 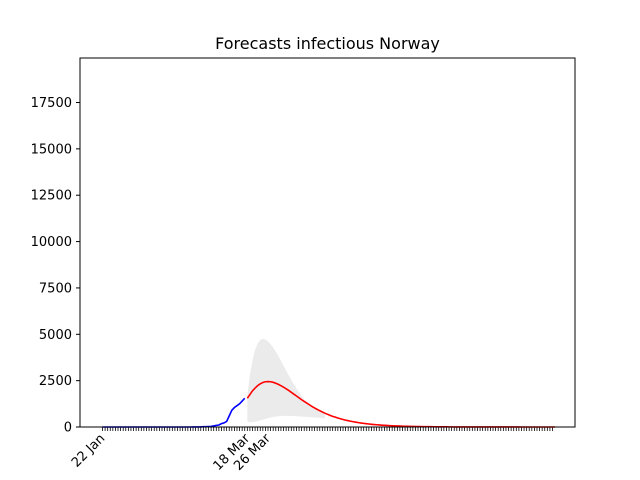 What do you see at coordinates (55, 335) in the screenshot?
I see `y-tick-label: 5000` at bounding box center [55, 335].